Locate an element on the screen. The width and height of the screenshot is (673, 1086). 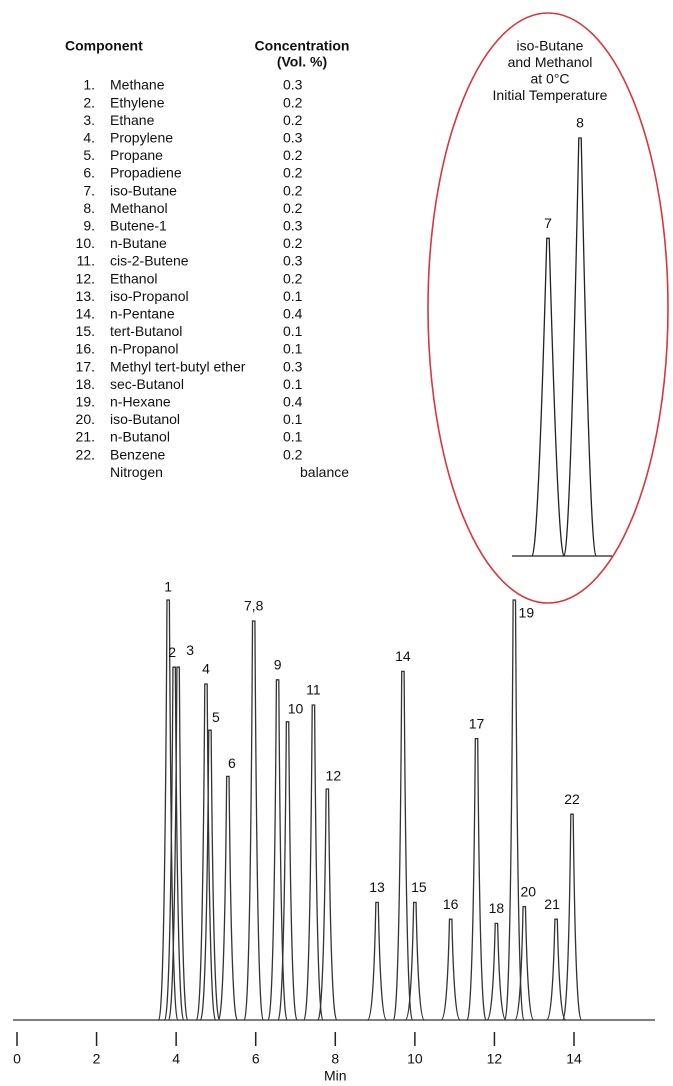
component-number: 1. is located at coordinates (89, 85).